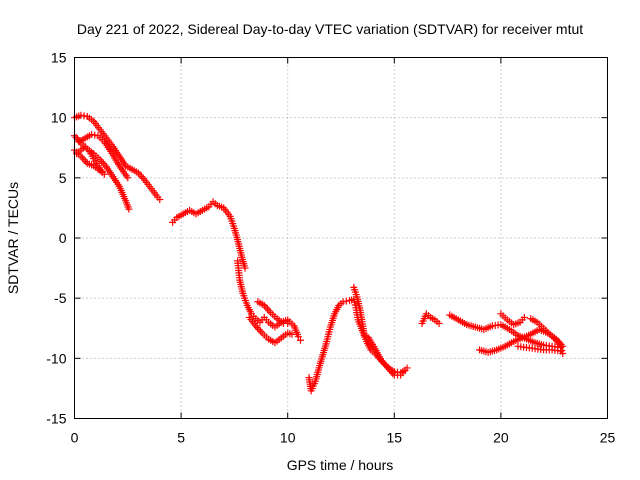  I want to click on x-tick-label: 0, so click(75, 438).